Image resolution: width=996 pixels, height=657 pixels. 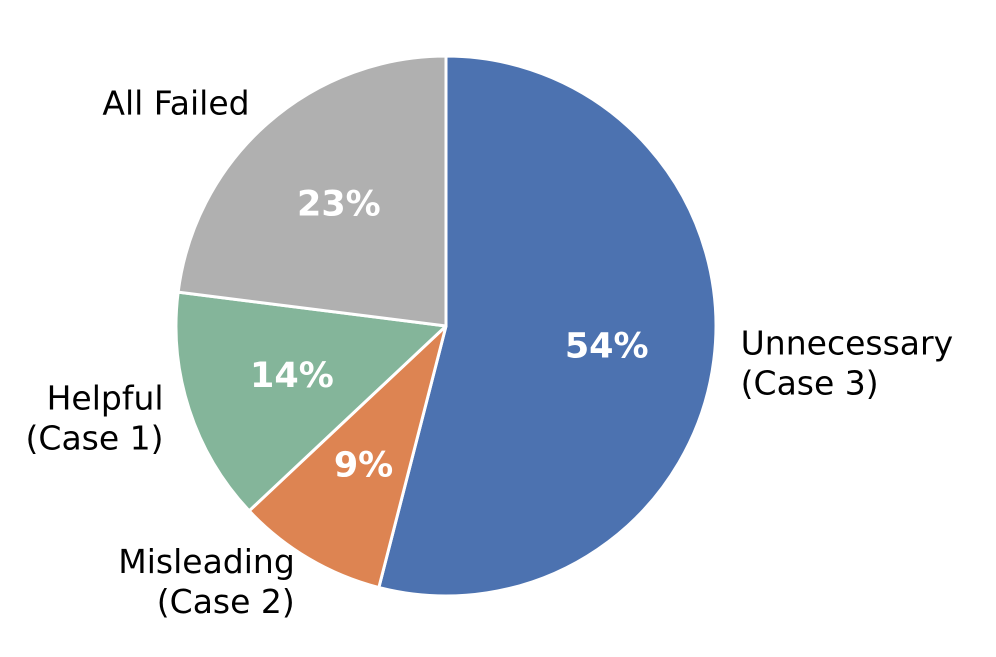 I want to click on pie-slice-misleading, so click(x=347, y=457).